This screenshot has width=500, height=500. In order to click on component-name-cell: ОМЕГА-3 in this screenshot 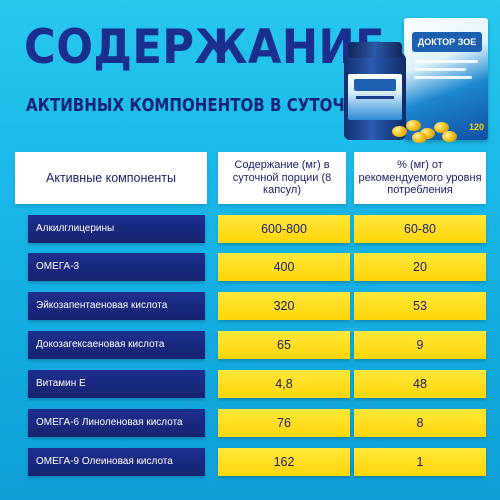, I will do `click(116, 267)`.